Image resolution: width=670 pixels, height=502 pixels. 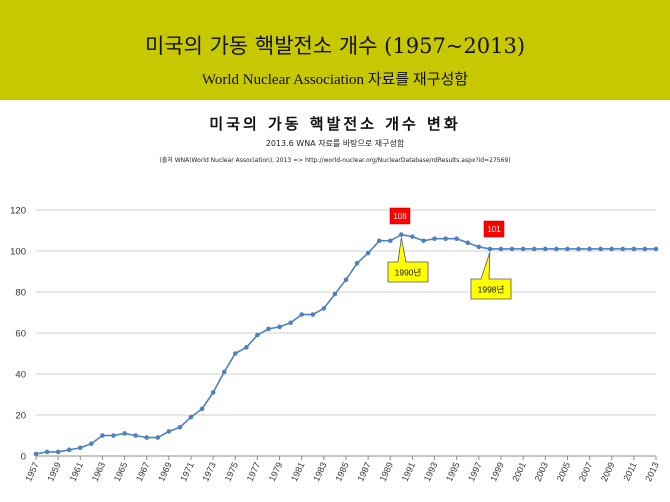 I want to click on page-title: 미국의 가동 핵발전소 개수 (1957~2013), so click(x=335, y=46).